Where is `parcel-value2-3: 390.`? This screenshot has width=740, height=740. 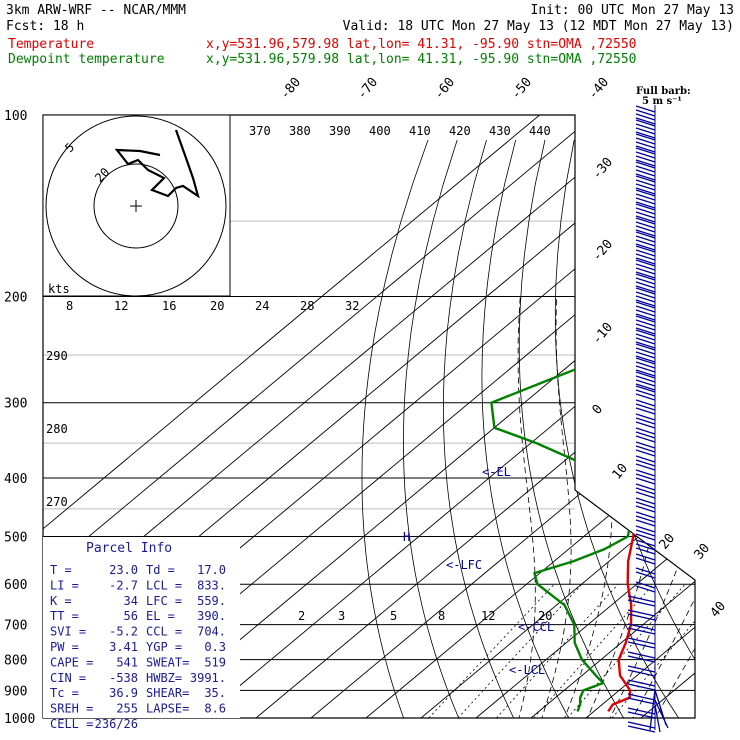
parcel-value2-3: 390. is located at coordinates (211, 616).